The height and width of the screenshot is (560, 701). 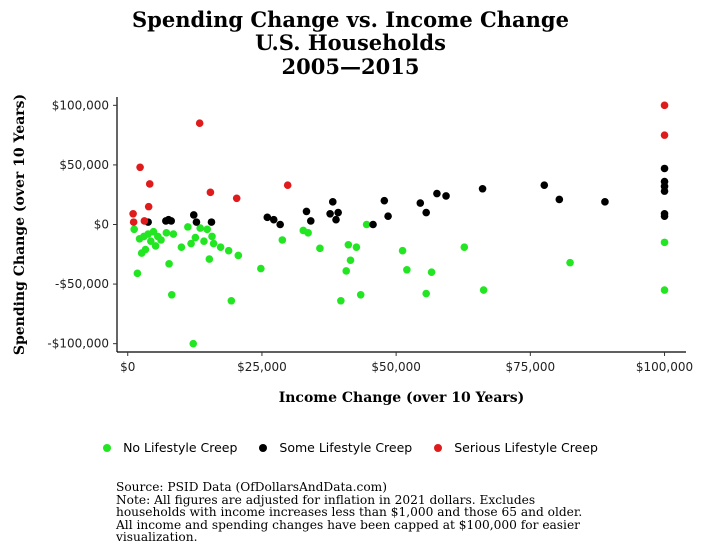 What do you see at coordinates (350, 19) in the screenshot?
I see `chart-title-line-1: Spending Change vs. Income Change` at bounding box center [350, 19].